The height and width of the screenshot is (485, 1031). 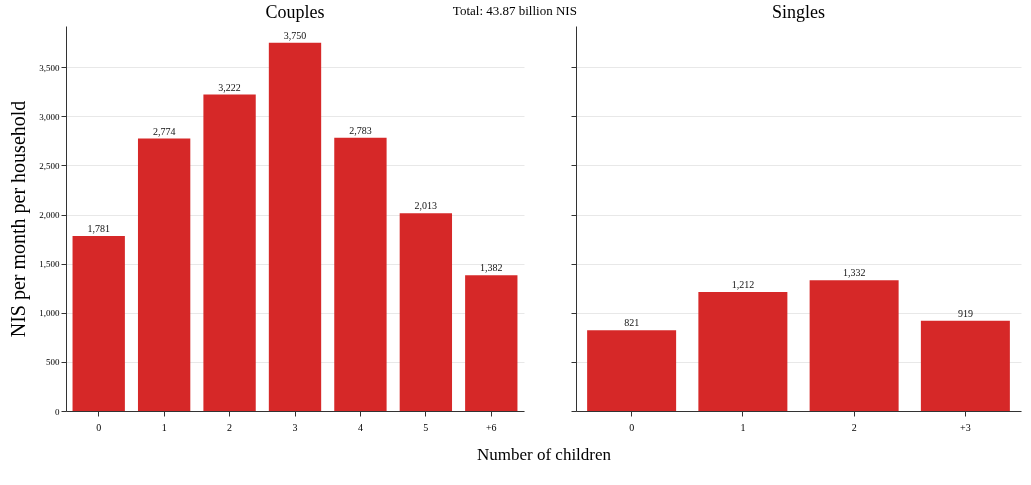 I want to click on chart-title: Couples, so click(x=295, y=12).